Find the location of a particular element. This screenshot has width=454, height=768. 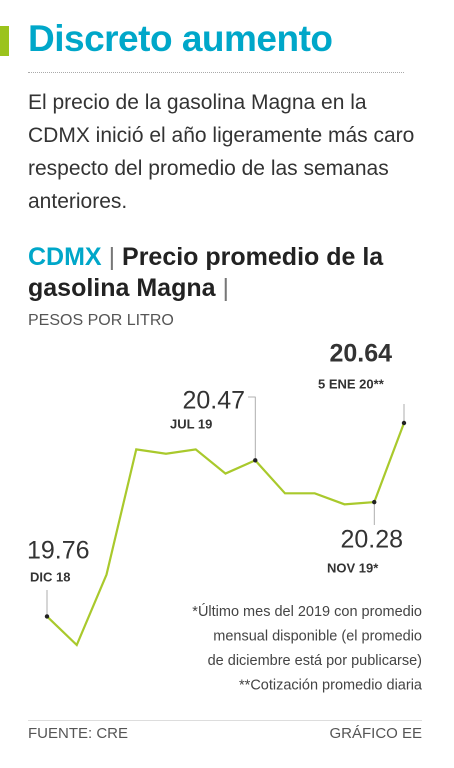

footer: FUENTE: CRE GRÁFICO EE is located at coordinates (225, 731).